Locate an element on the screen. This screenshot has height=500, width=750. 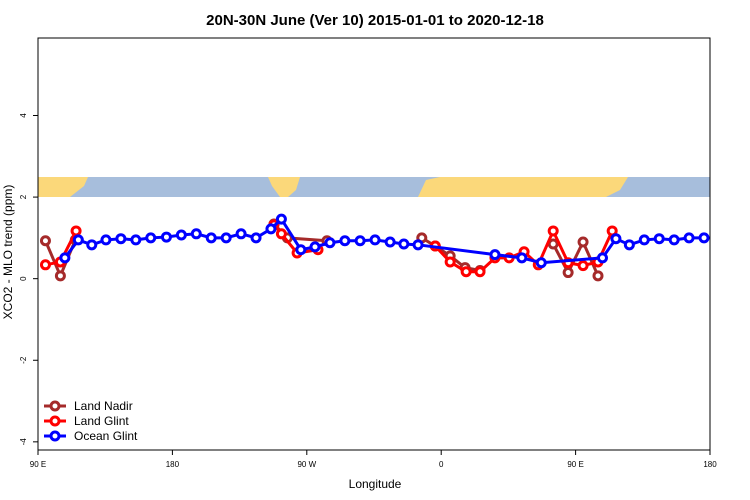
y-axis-label: XCO2 - MLO trend (ppm) is located at coordinates (8, 252).